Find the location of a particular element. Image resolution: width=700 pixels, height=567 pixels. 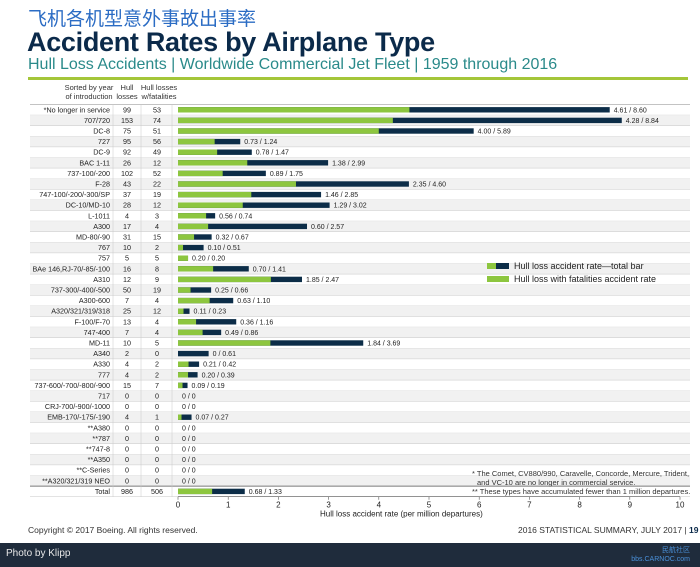

fatal-hull-losses-value: 53 is located at coordinates (157, 109).